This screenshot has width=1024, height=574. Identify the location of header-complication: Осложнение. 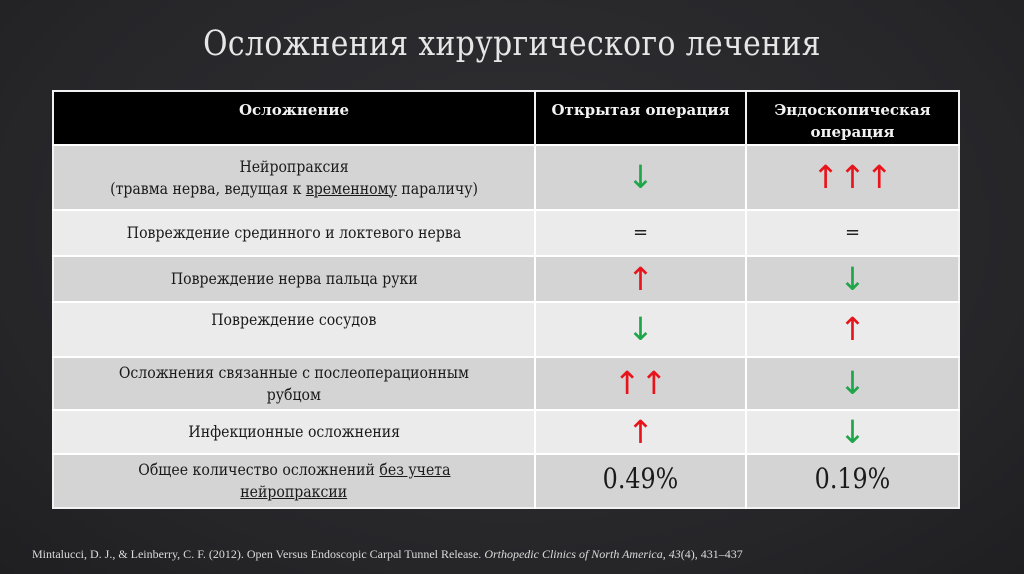
(294, 118).